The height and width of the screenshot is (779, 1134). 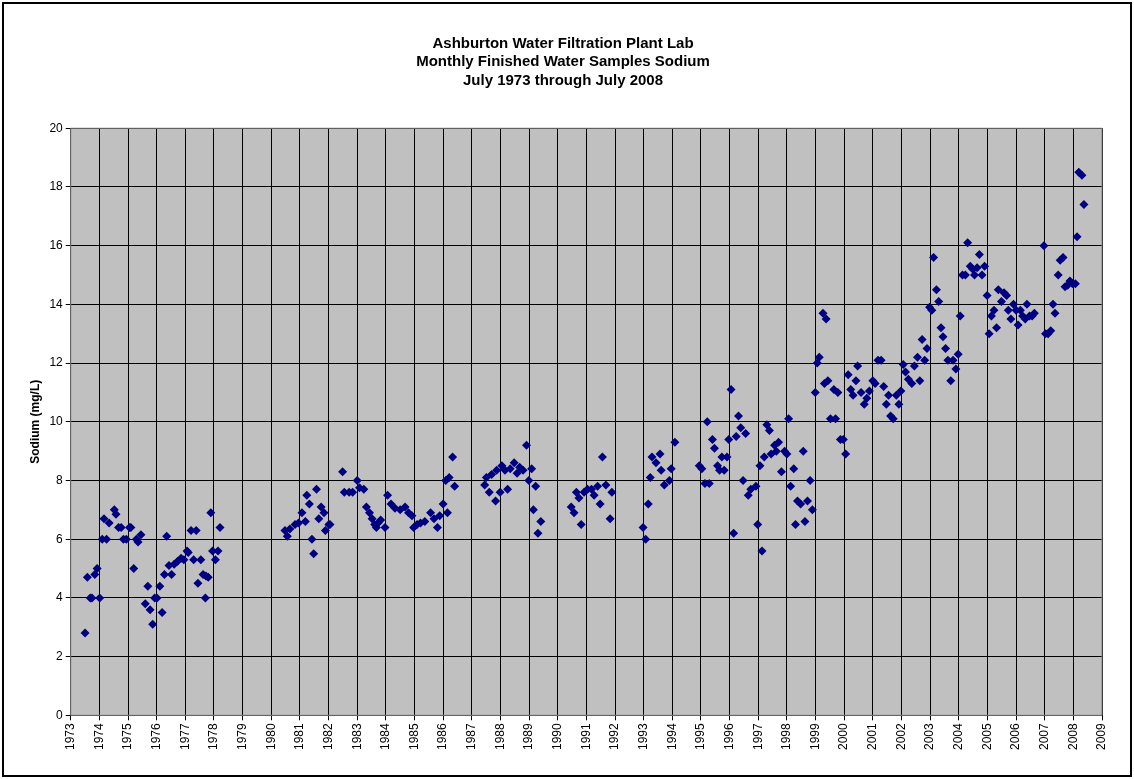 I want to click on x-tick-label: 1984, so click(x=385, y=736).